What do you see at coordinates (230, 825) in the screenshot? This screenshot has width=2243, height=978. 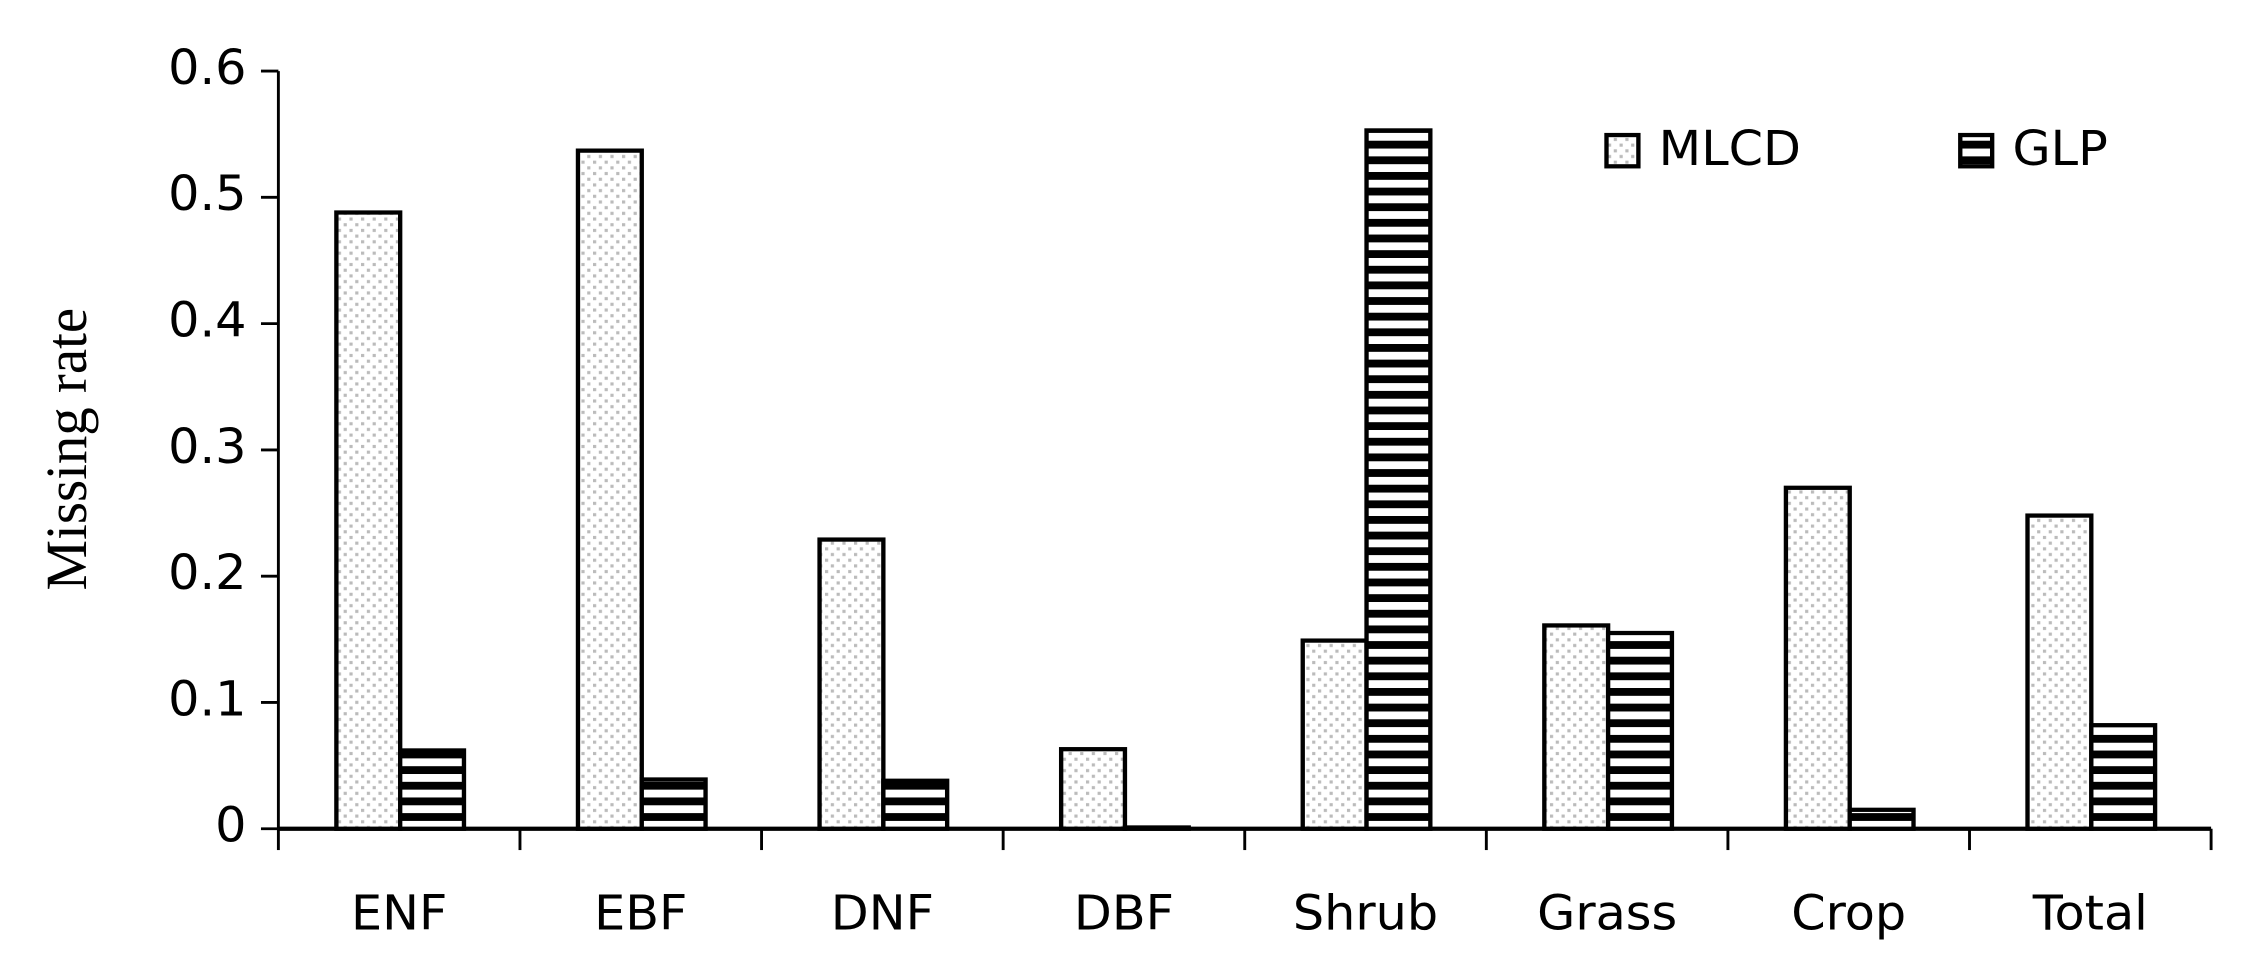 I see `y-tick-label: 0` at bounding box center [230, 825].